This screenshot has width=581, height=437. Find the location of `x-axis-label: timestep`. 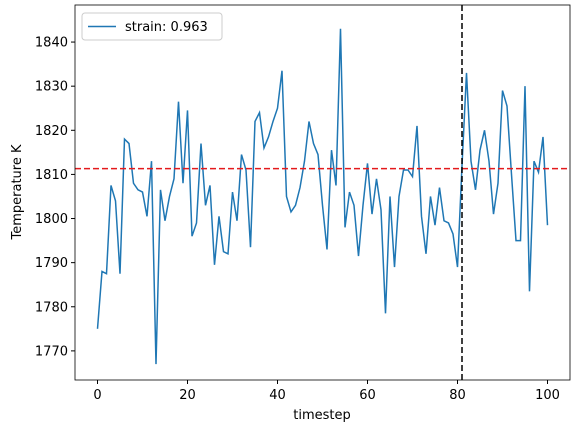

x-axis-label: timestep is located at coordinates (322, 415).